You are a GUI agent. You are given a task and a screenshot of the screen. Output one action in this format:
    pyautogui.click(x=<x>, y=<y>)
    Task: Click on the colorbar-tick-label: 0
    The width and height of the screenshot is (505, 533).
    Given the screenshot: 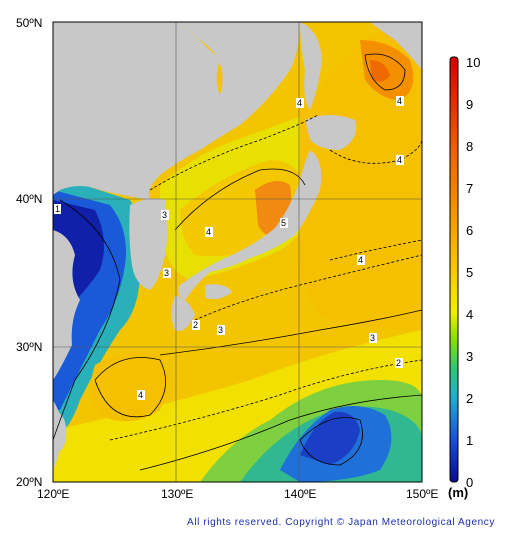 What is the action you would take?
    pyautogui.click(x=469, y=482)
    